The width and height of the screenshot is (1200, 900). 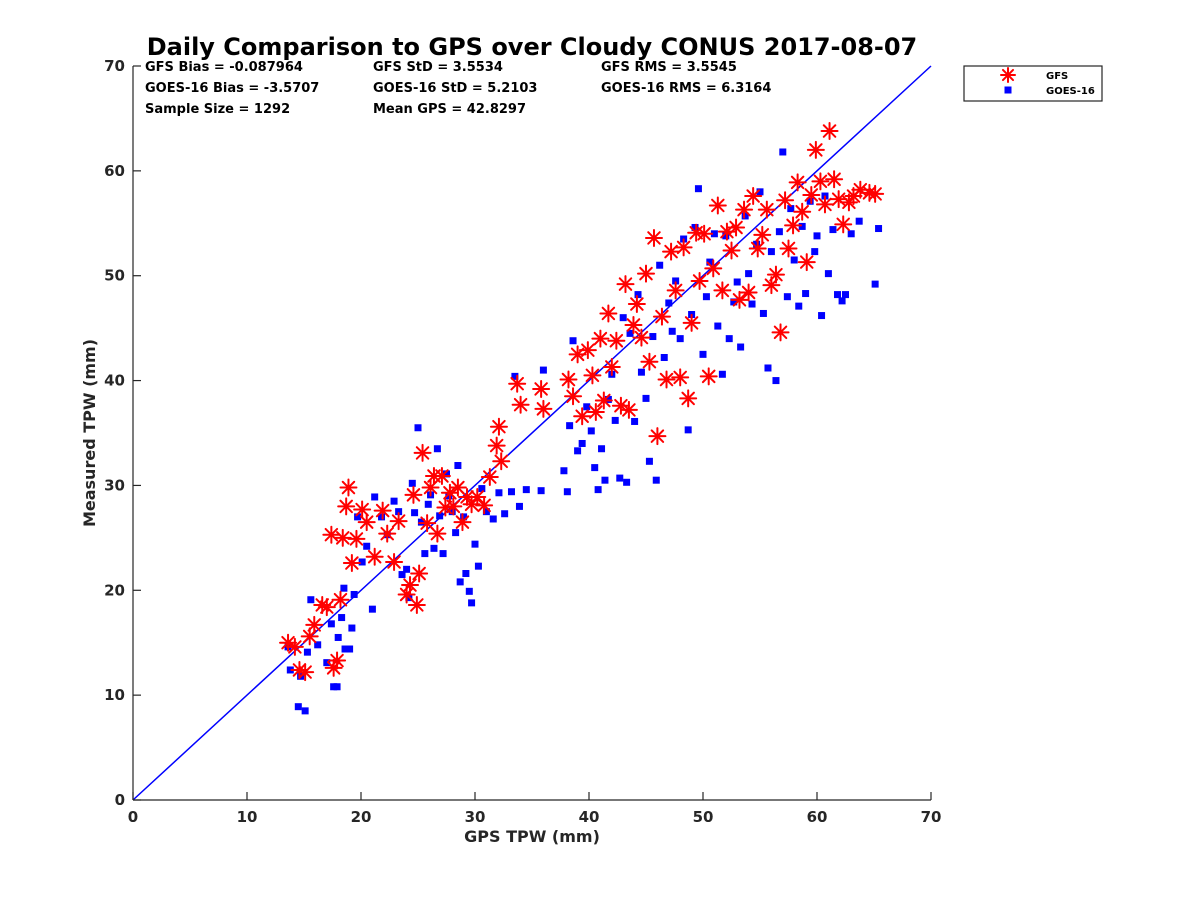 I want to click on y-tick-label: 0, so click(x=120, y=800).